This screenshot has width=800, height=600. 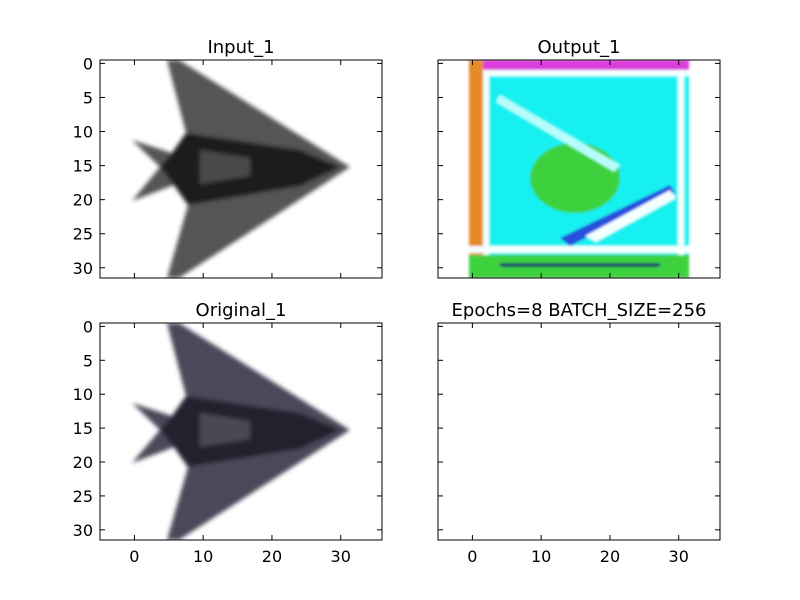 What do you see at coordinates (241, 310) in the screenshot?
I see `subplot-title: Original_1` at bounding box center [241, 310].